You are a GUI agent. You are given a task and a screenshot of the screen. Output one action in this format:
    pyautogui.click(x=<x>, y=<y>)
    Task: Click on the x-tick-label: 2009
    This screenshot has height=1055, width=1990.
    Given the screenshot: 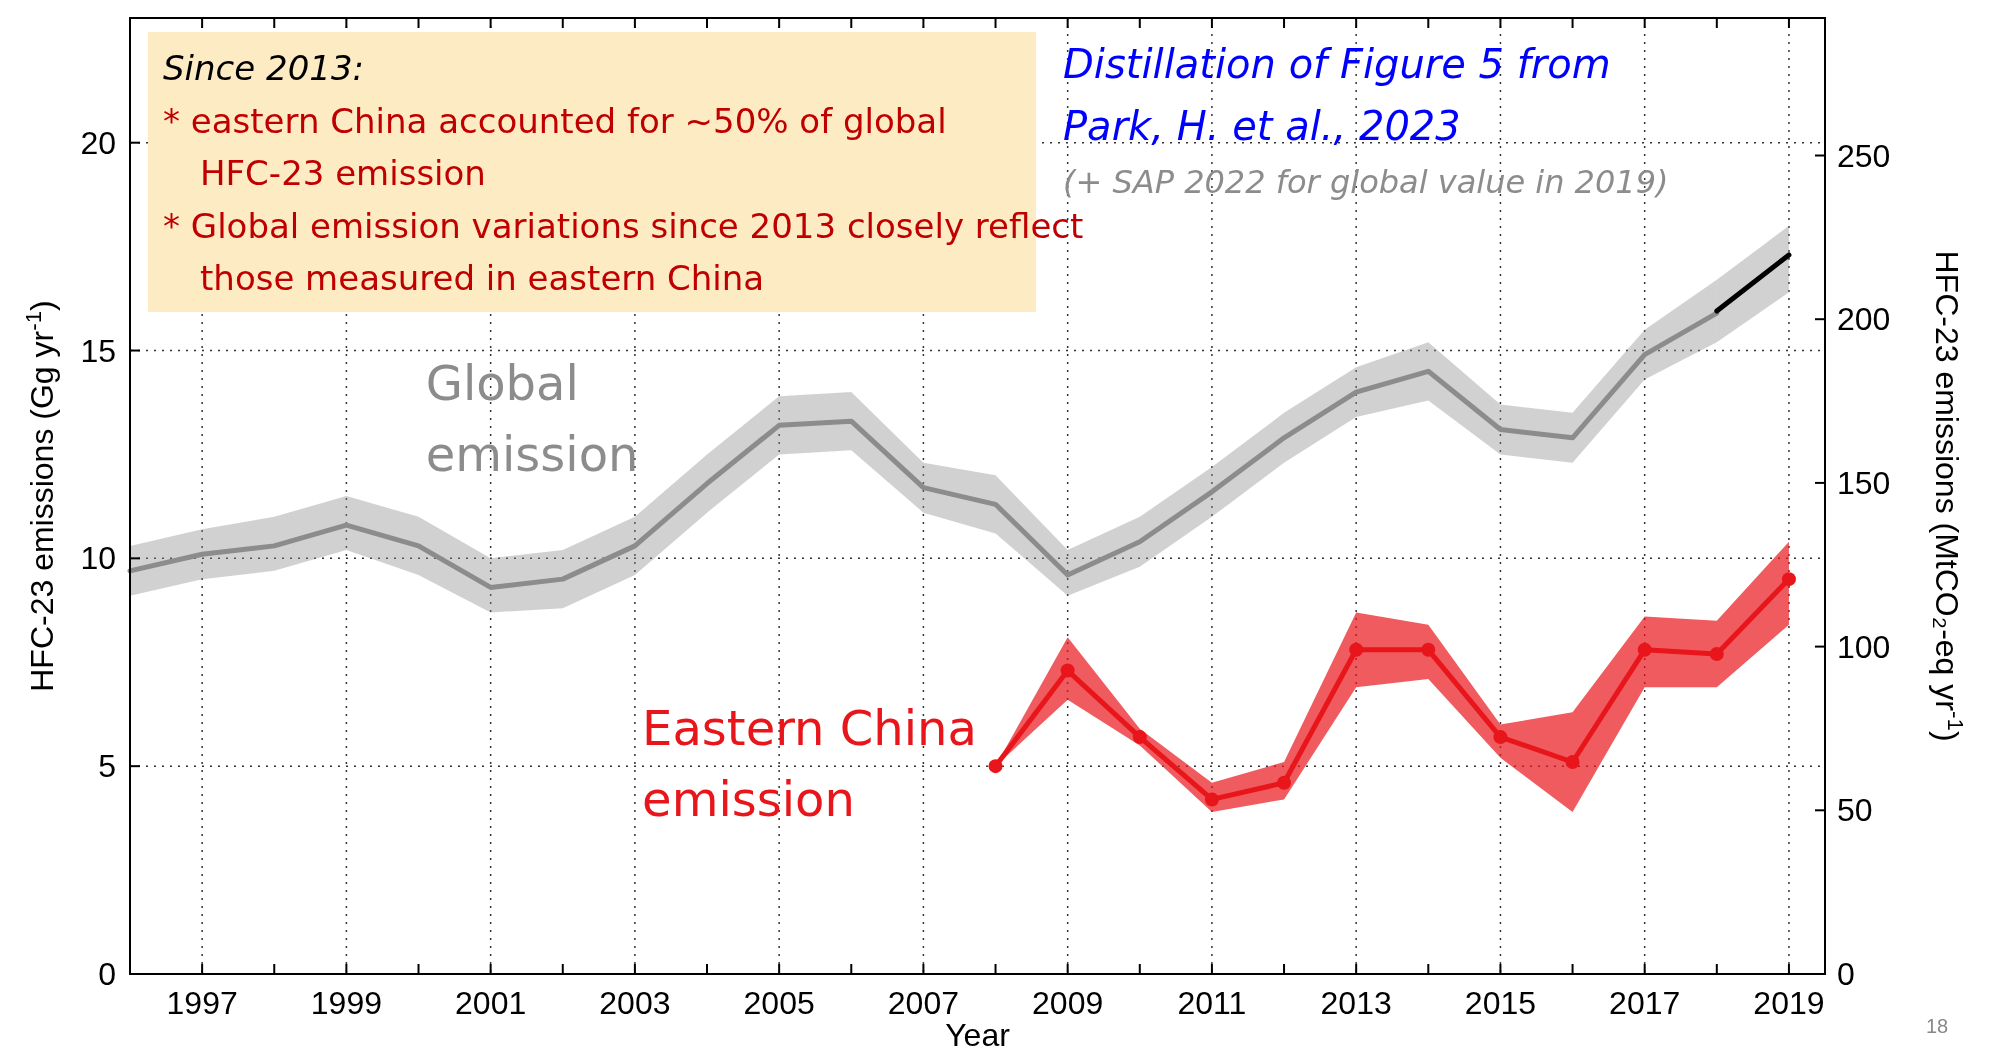 What is the action you would take?
    pyautogui.click(x=1068, y=1003)
    